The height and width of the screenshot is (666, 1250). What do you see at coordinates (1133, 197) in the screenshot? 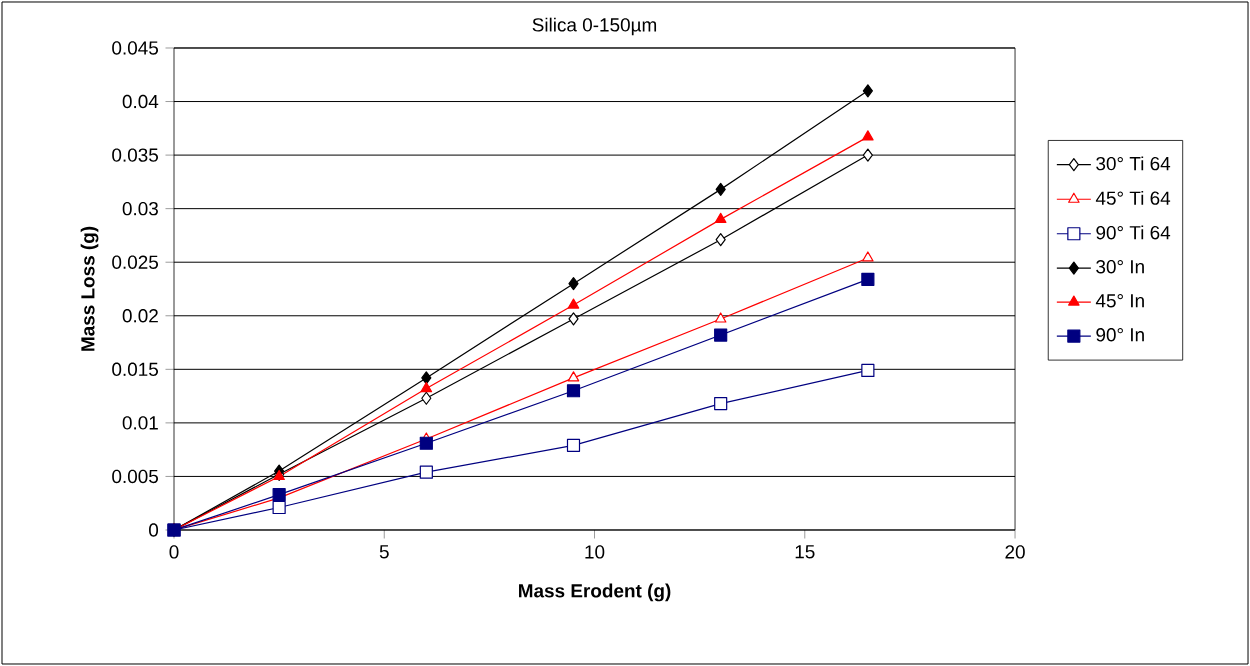
I see `legend-label: 45° Ti 64` at bounding box center [1133, 197].